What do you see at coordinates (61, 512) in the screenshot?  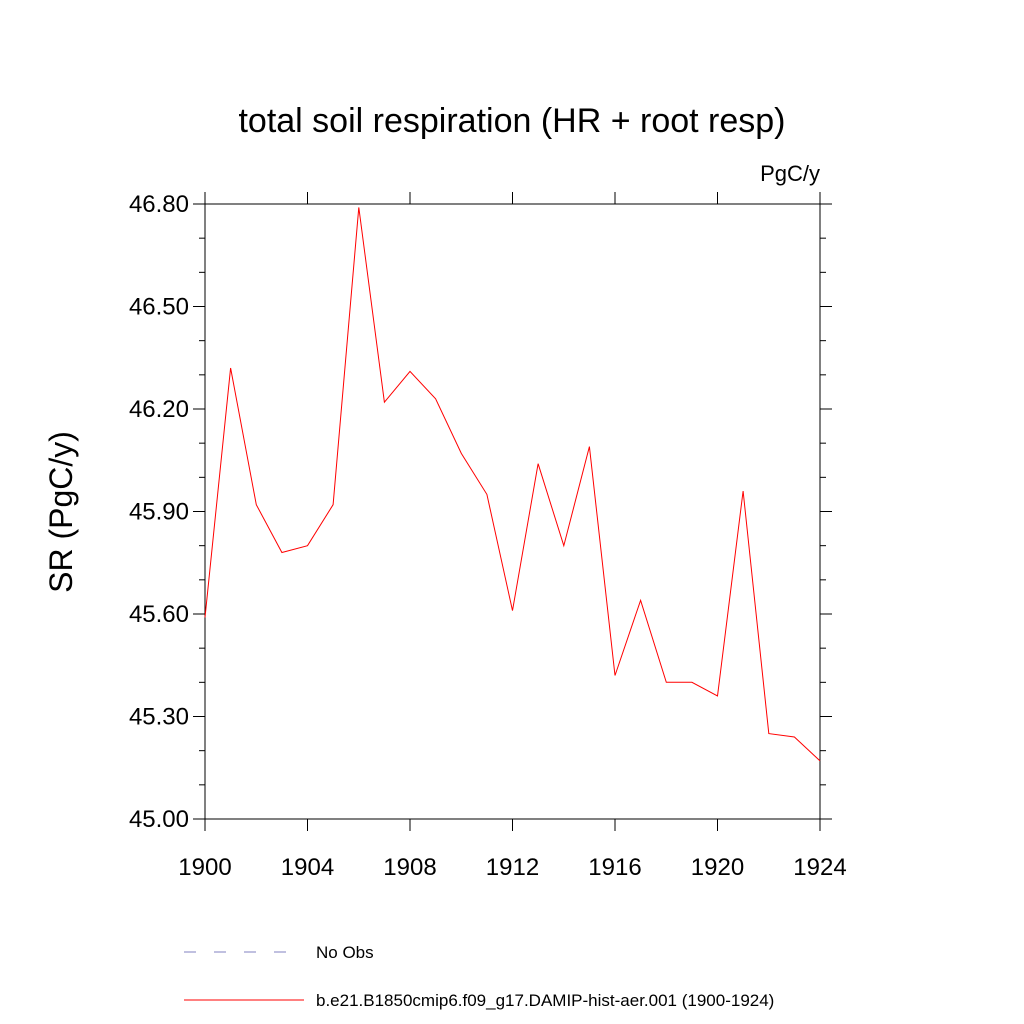 I see `y-axis-label: SR (PgC/y)` at bounding box center [61, 512].